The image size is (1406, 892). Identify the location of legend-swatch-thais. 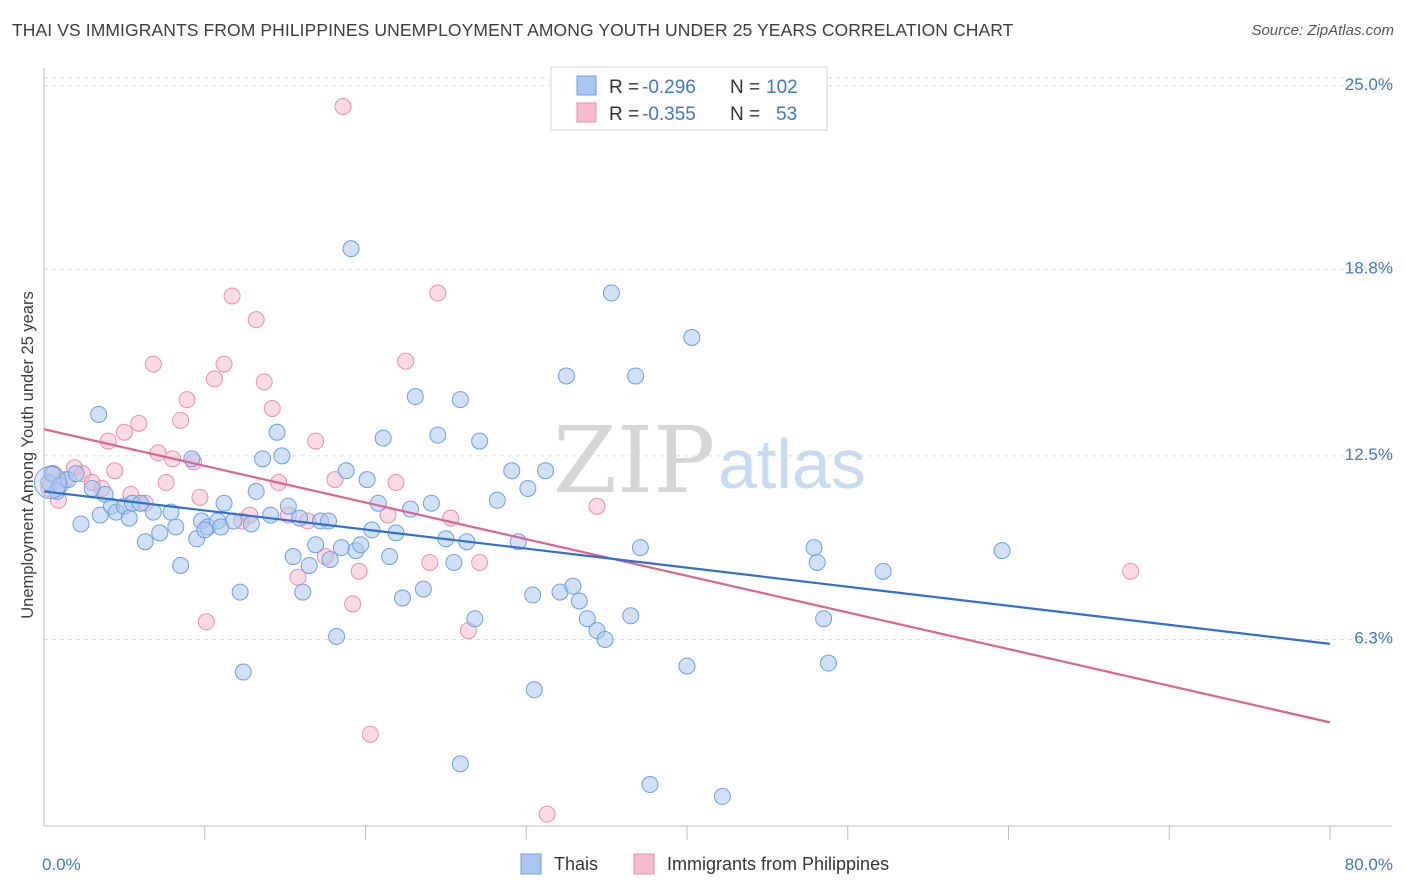
(586, 85).